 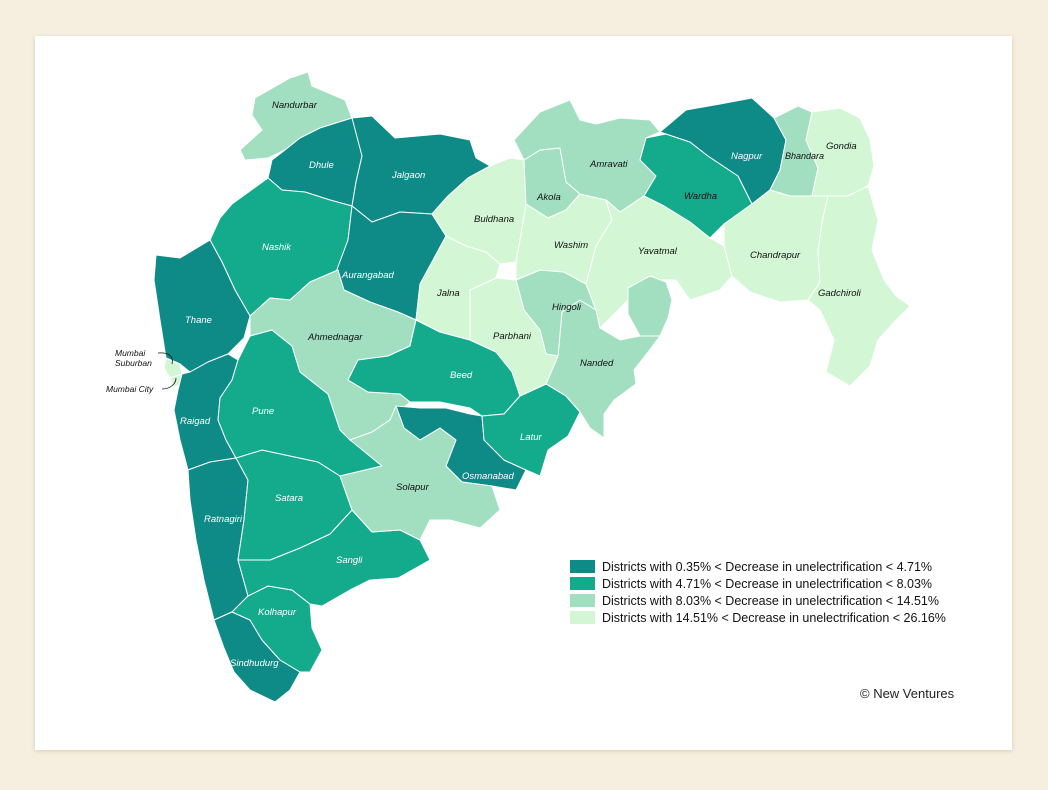 What do you see at coordinates (488, 476) in the screenshot?
I see `label-osmanabad: Osmanabad` at bounding box center [488, 476].